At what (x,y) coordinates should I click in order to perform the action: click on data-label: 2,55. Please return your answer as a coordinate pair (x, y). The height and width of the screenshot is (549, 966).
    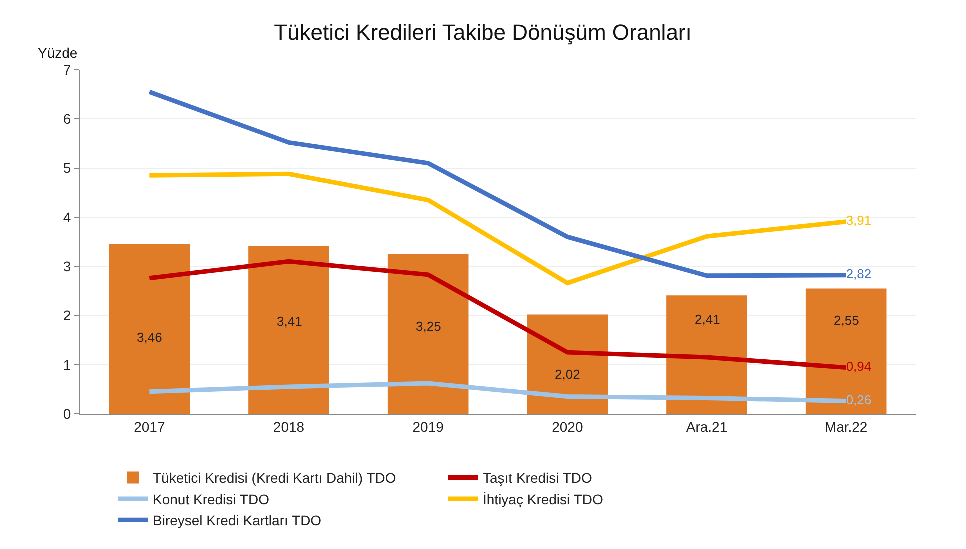
    Looking at the image, I should click on (847, 320).